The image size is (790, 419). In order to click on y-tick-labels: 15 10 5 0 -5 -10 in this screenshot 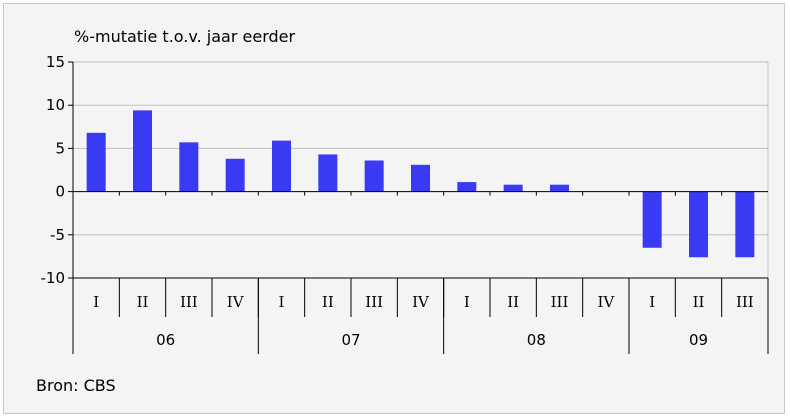, I will do `click(53, 170)`.